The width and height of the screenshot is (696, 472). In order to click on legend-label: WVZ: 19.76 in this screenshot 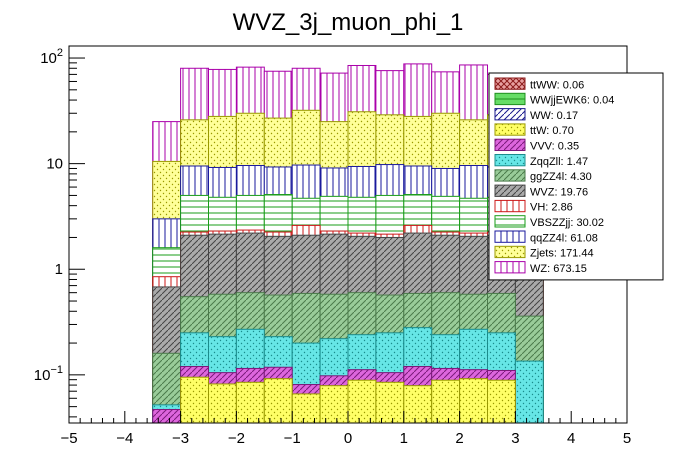, I will do `click(559, 192)`.